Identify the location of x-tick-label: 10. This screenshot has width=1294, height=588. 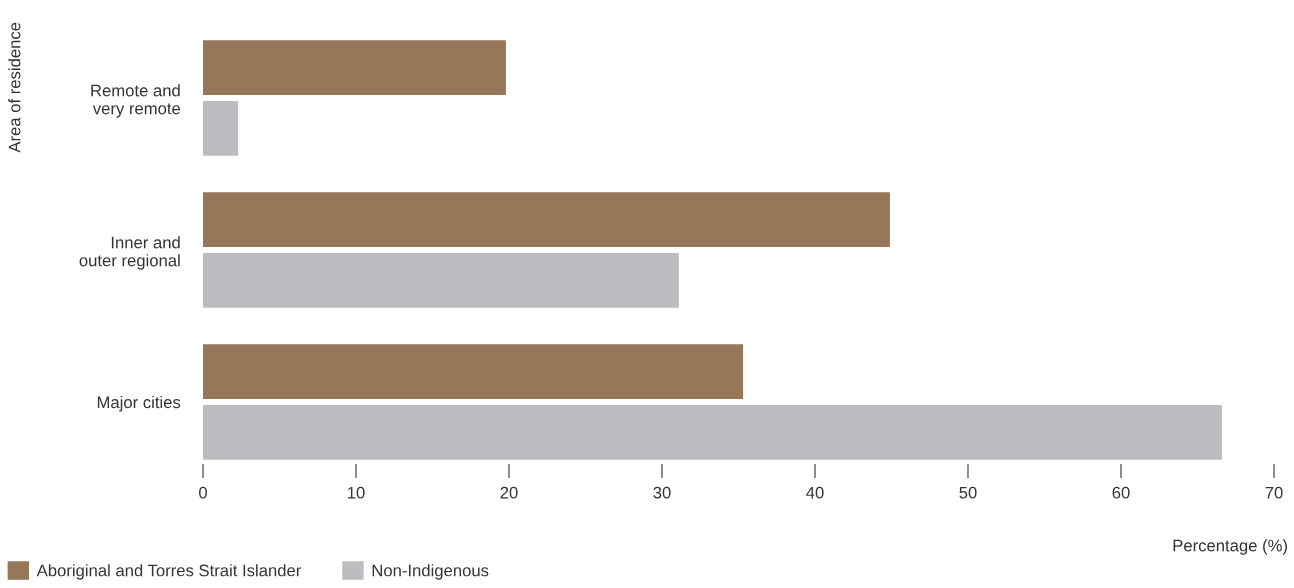
(356, 492).